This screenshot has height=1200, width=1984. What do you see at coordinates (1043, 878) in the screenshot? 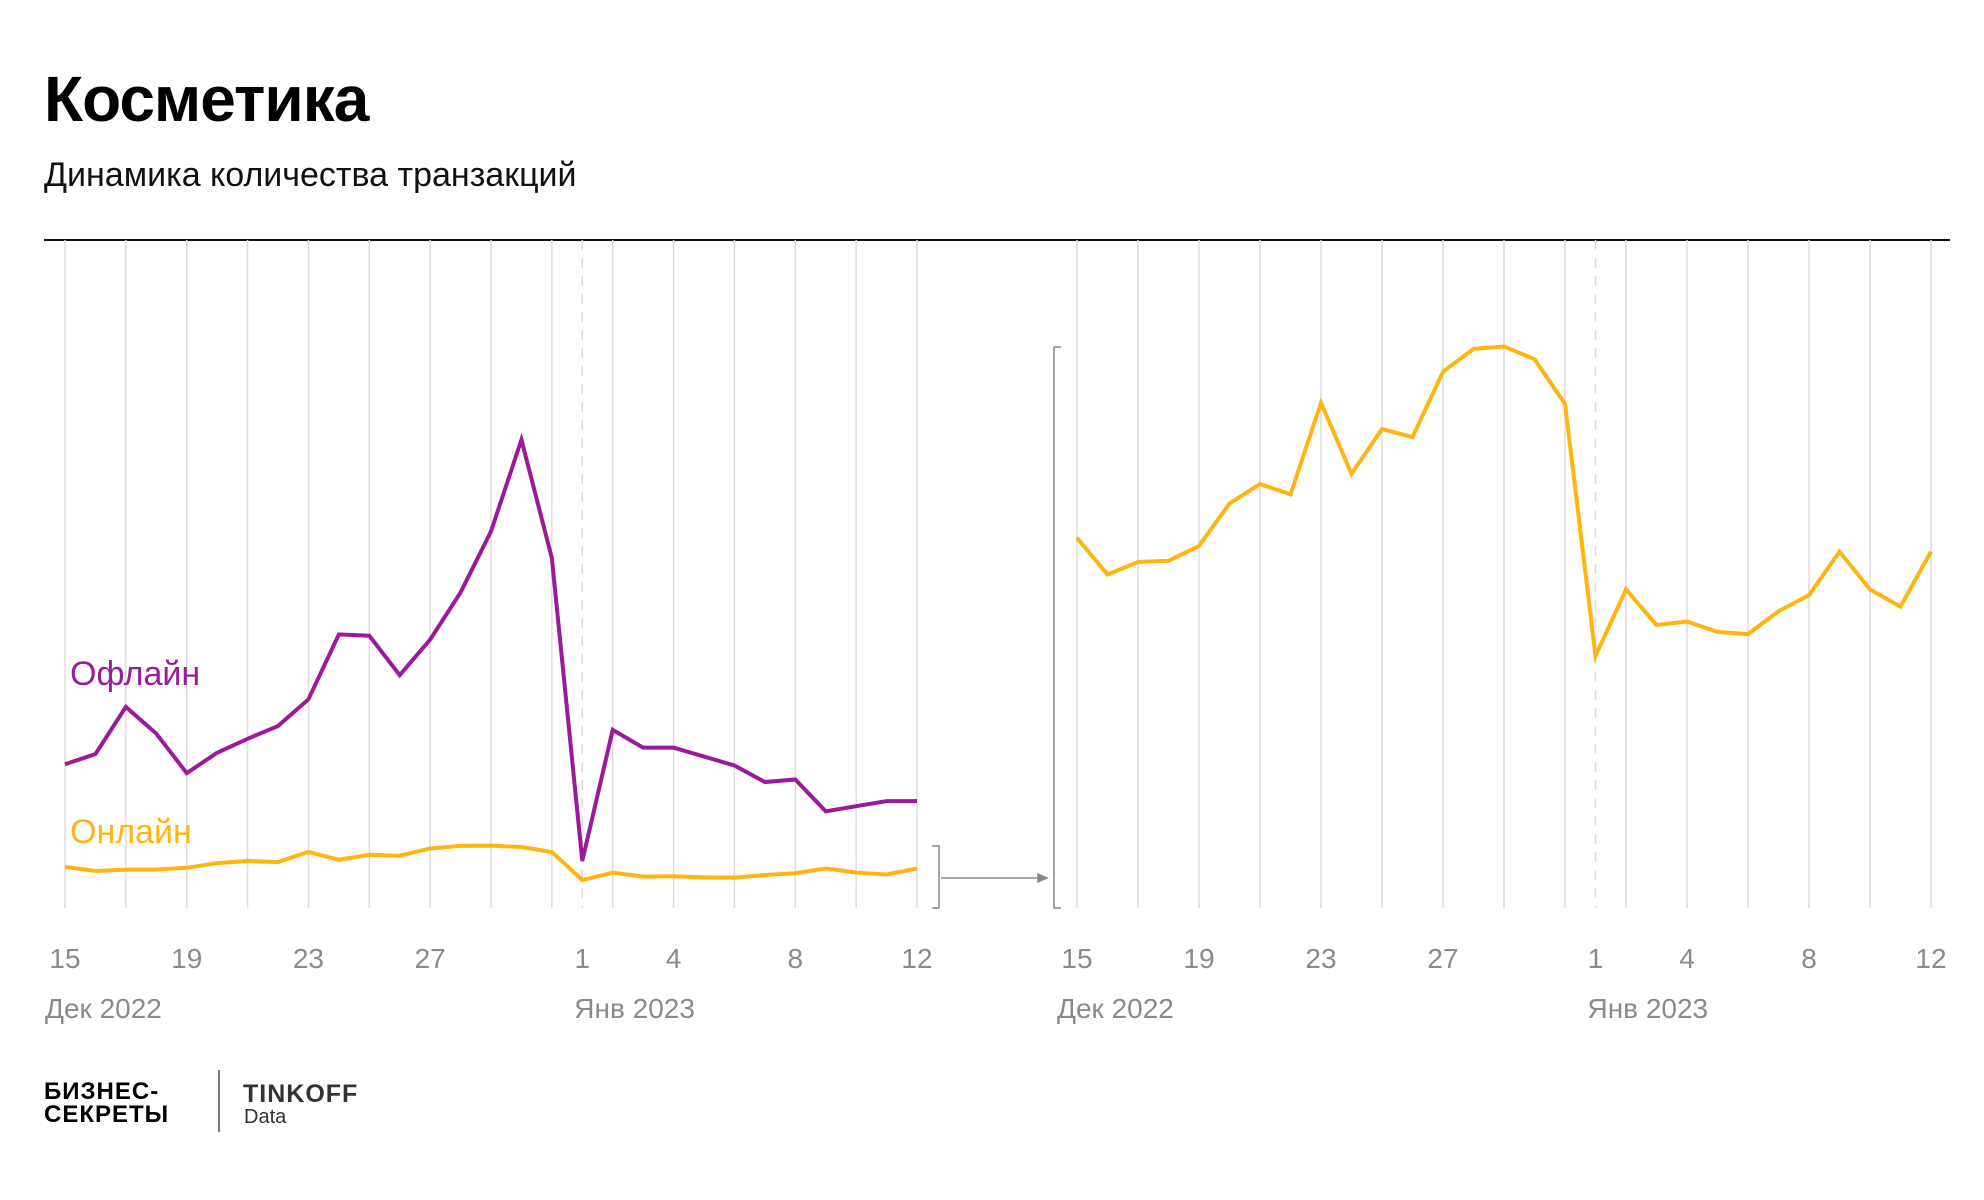
I see `arrow-head-icon` at bounding box center [1043, 878].